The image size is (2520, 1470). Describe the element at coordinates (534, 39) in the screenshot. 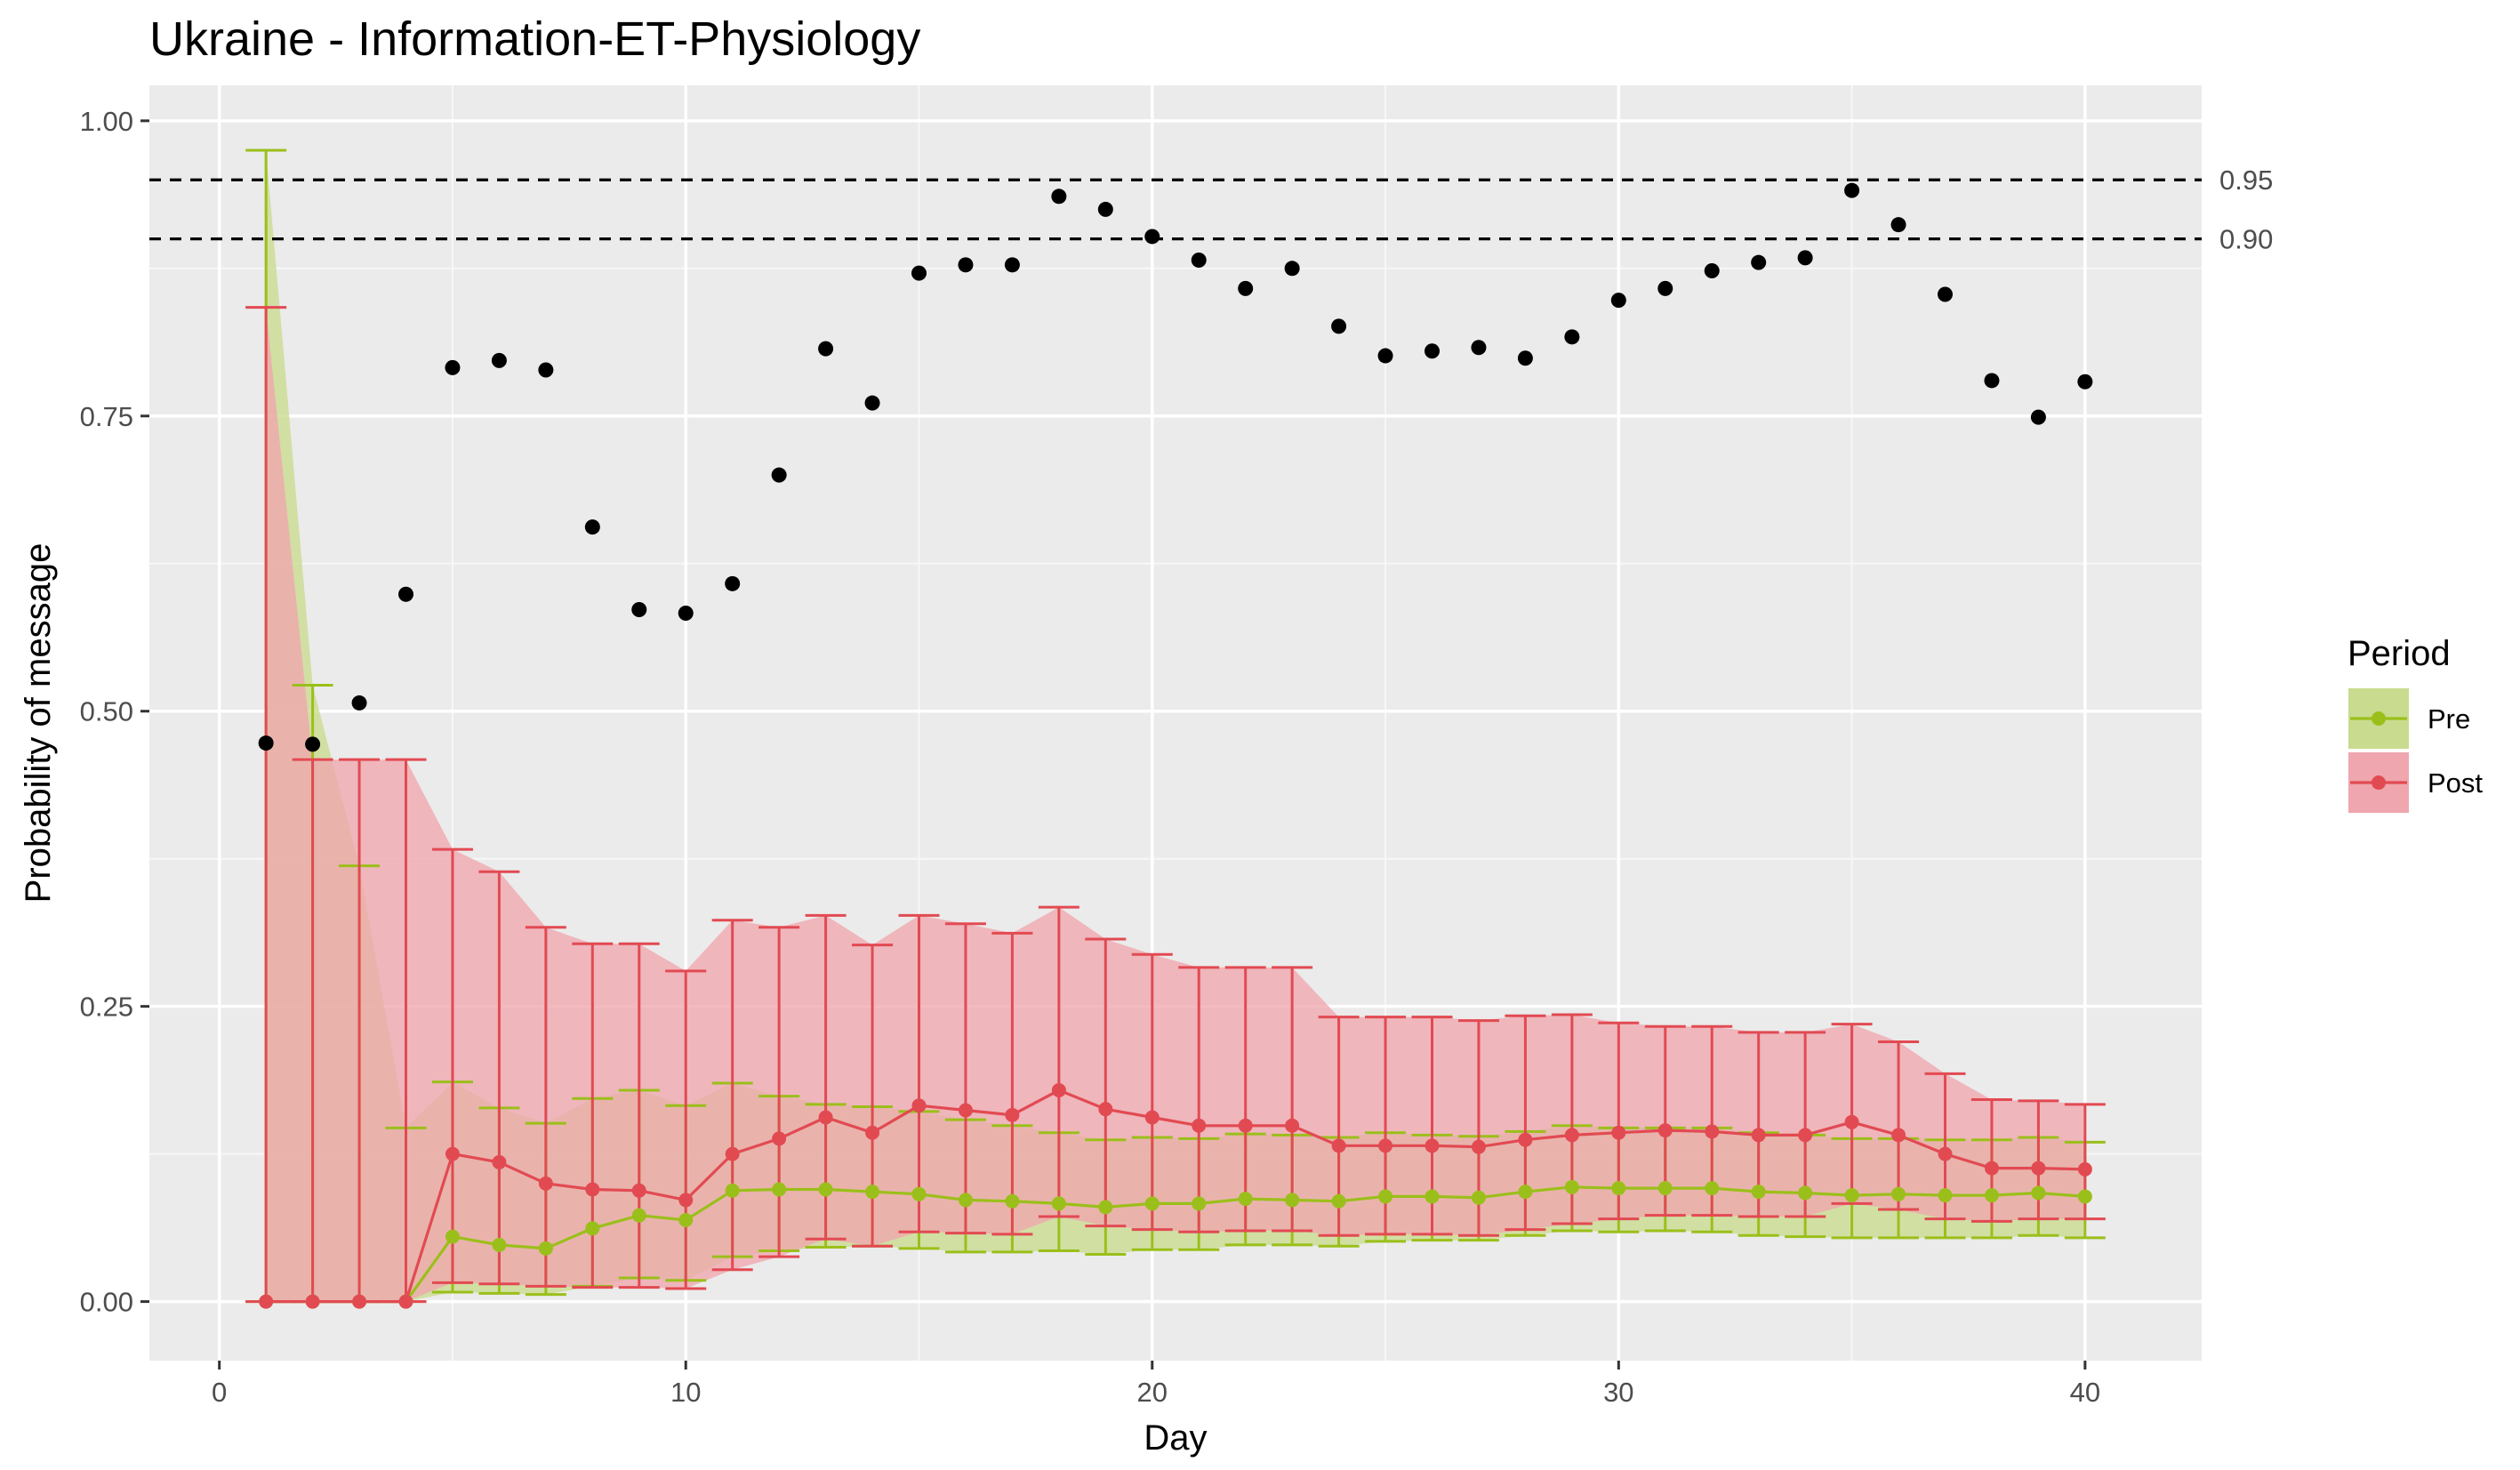

I see `chart-title: Ukraine - Information-ET-Physiology` at that location.